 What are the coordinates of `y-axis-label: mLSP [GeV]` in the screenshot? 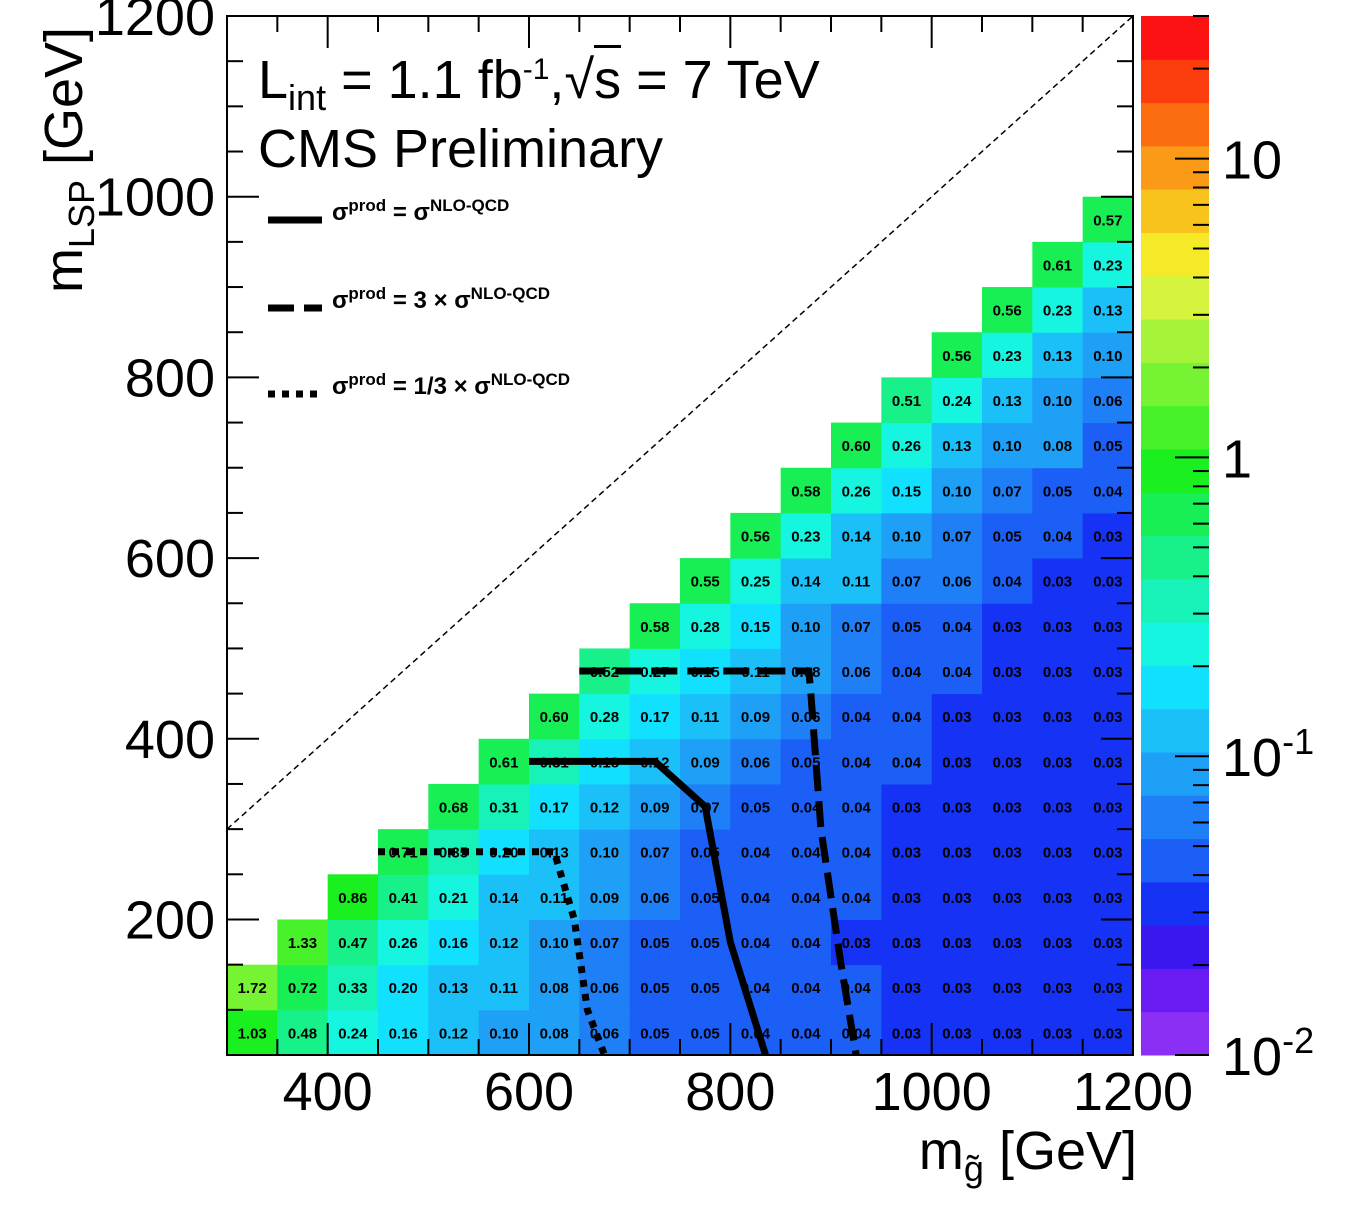 It's located at (68, 160).